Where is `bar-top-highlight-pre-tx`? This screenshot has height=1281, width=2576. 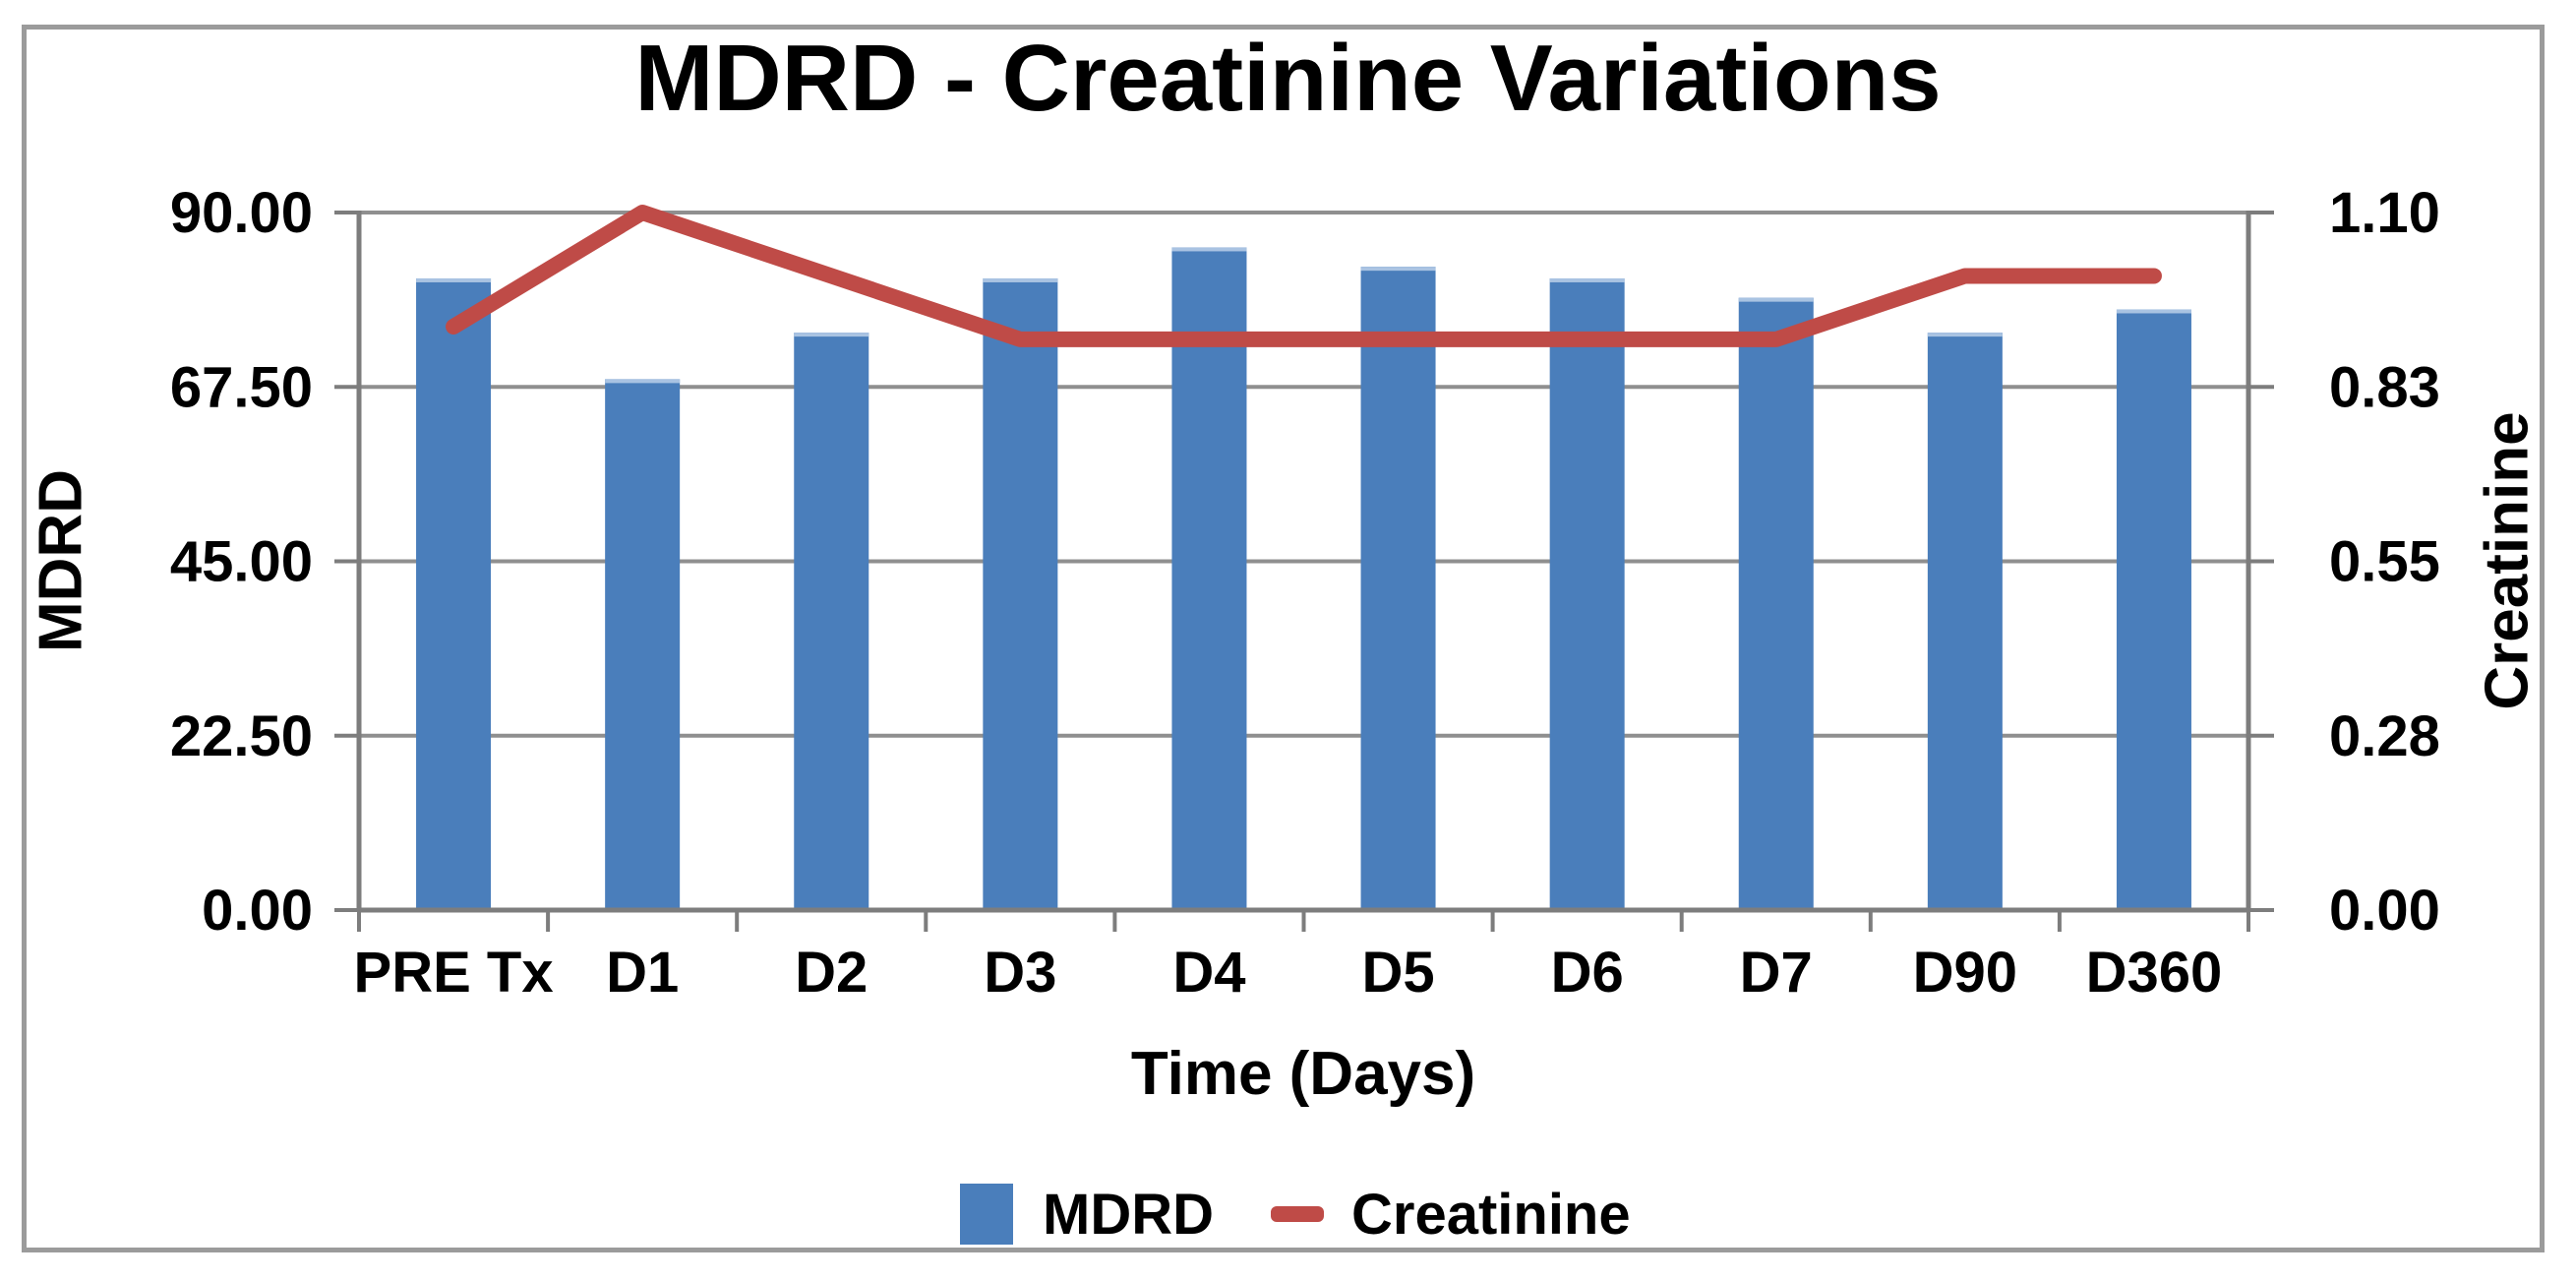
bar-top-highlight-pre-tx is located at coordinates (454, 279).